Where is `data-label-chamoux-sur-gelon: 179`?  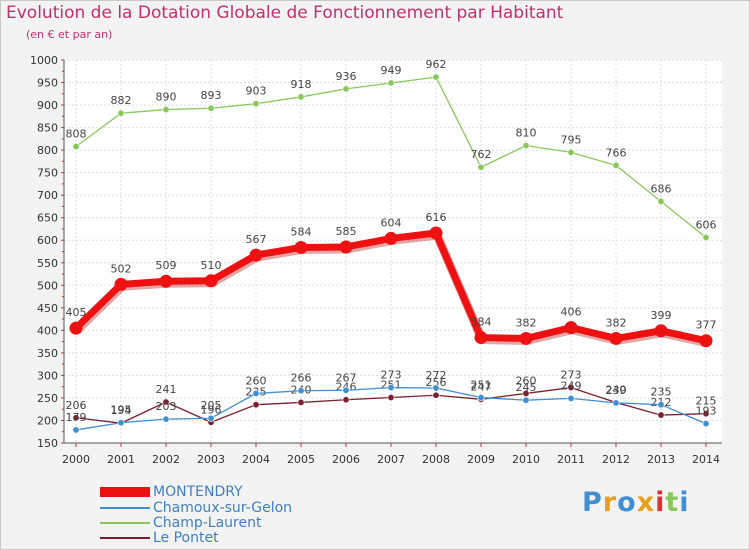
data-label-chamoux-sur-gelon: 179 is located at coordinates (76, 417).